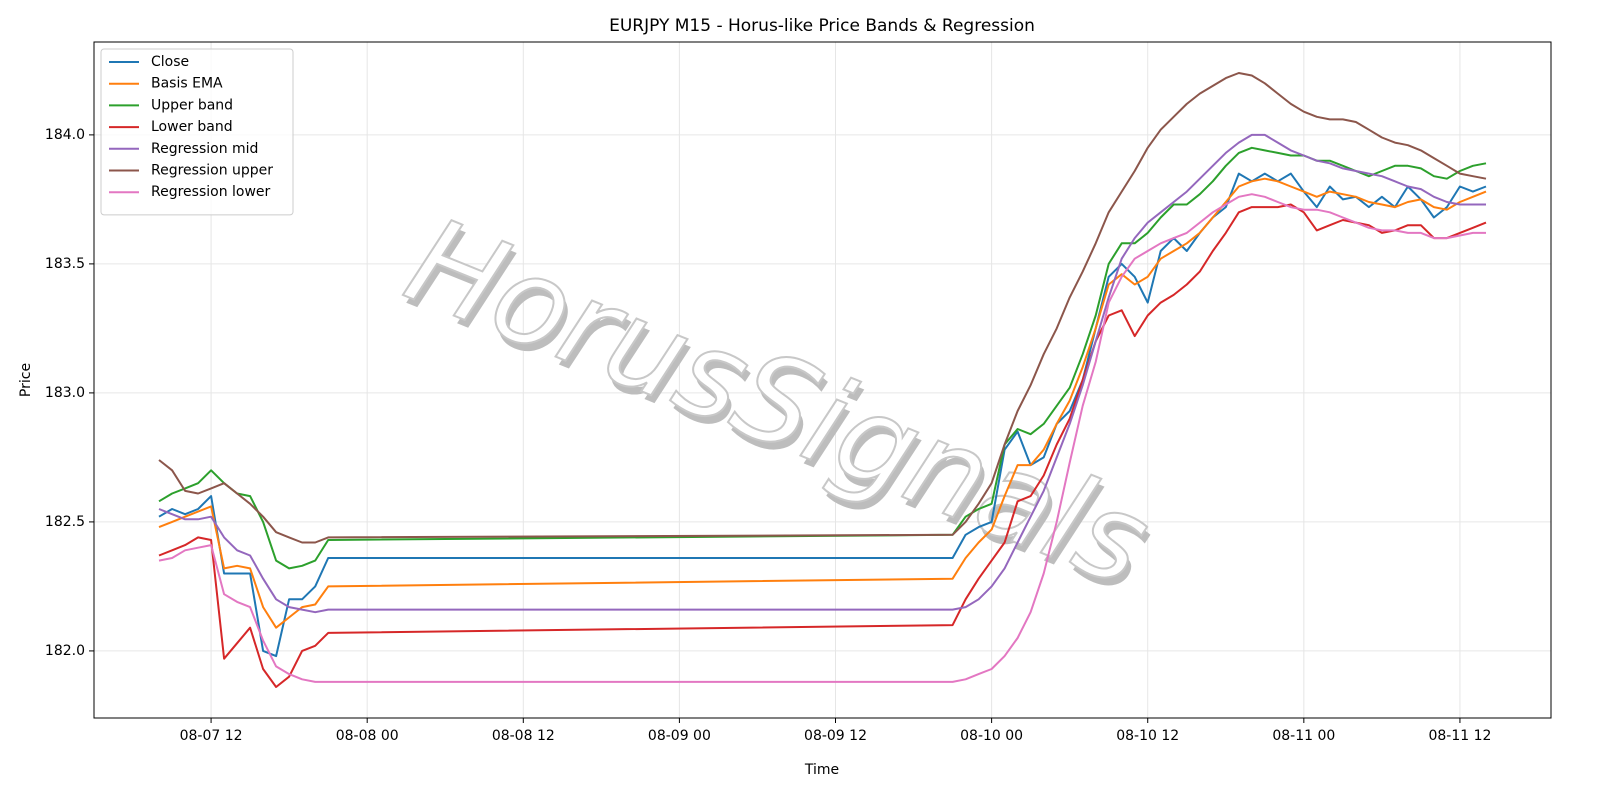 The height and width of the screenshot is (804, 1600). I want to click on x-tick-label: 08-10 12, so click(1147, 736).